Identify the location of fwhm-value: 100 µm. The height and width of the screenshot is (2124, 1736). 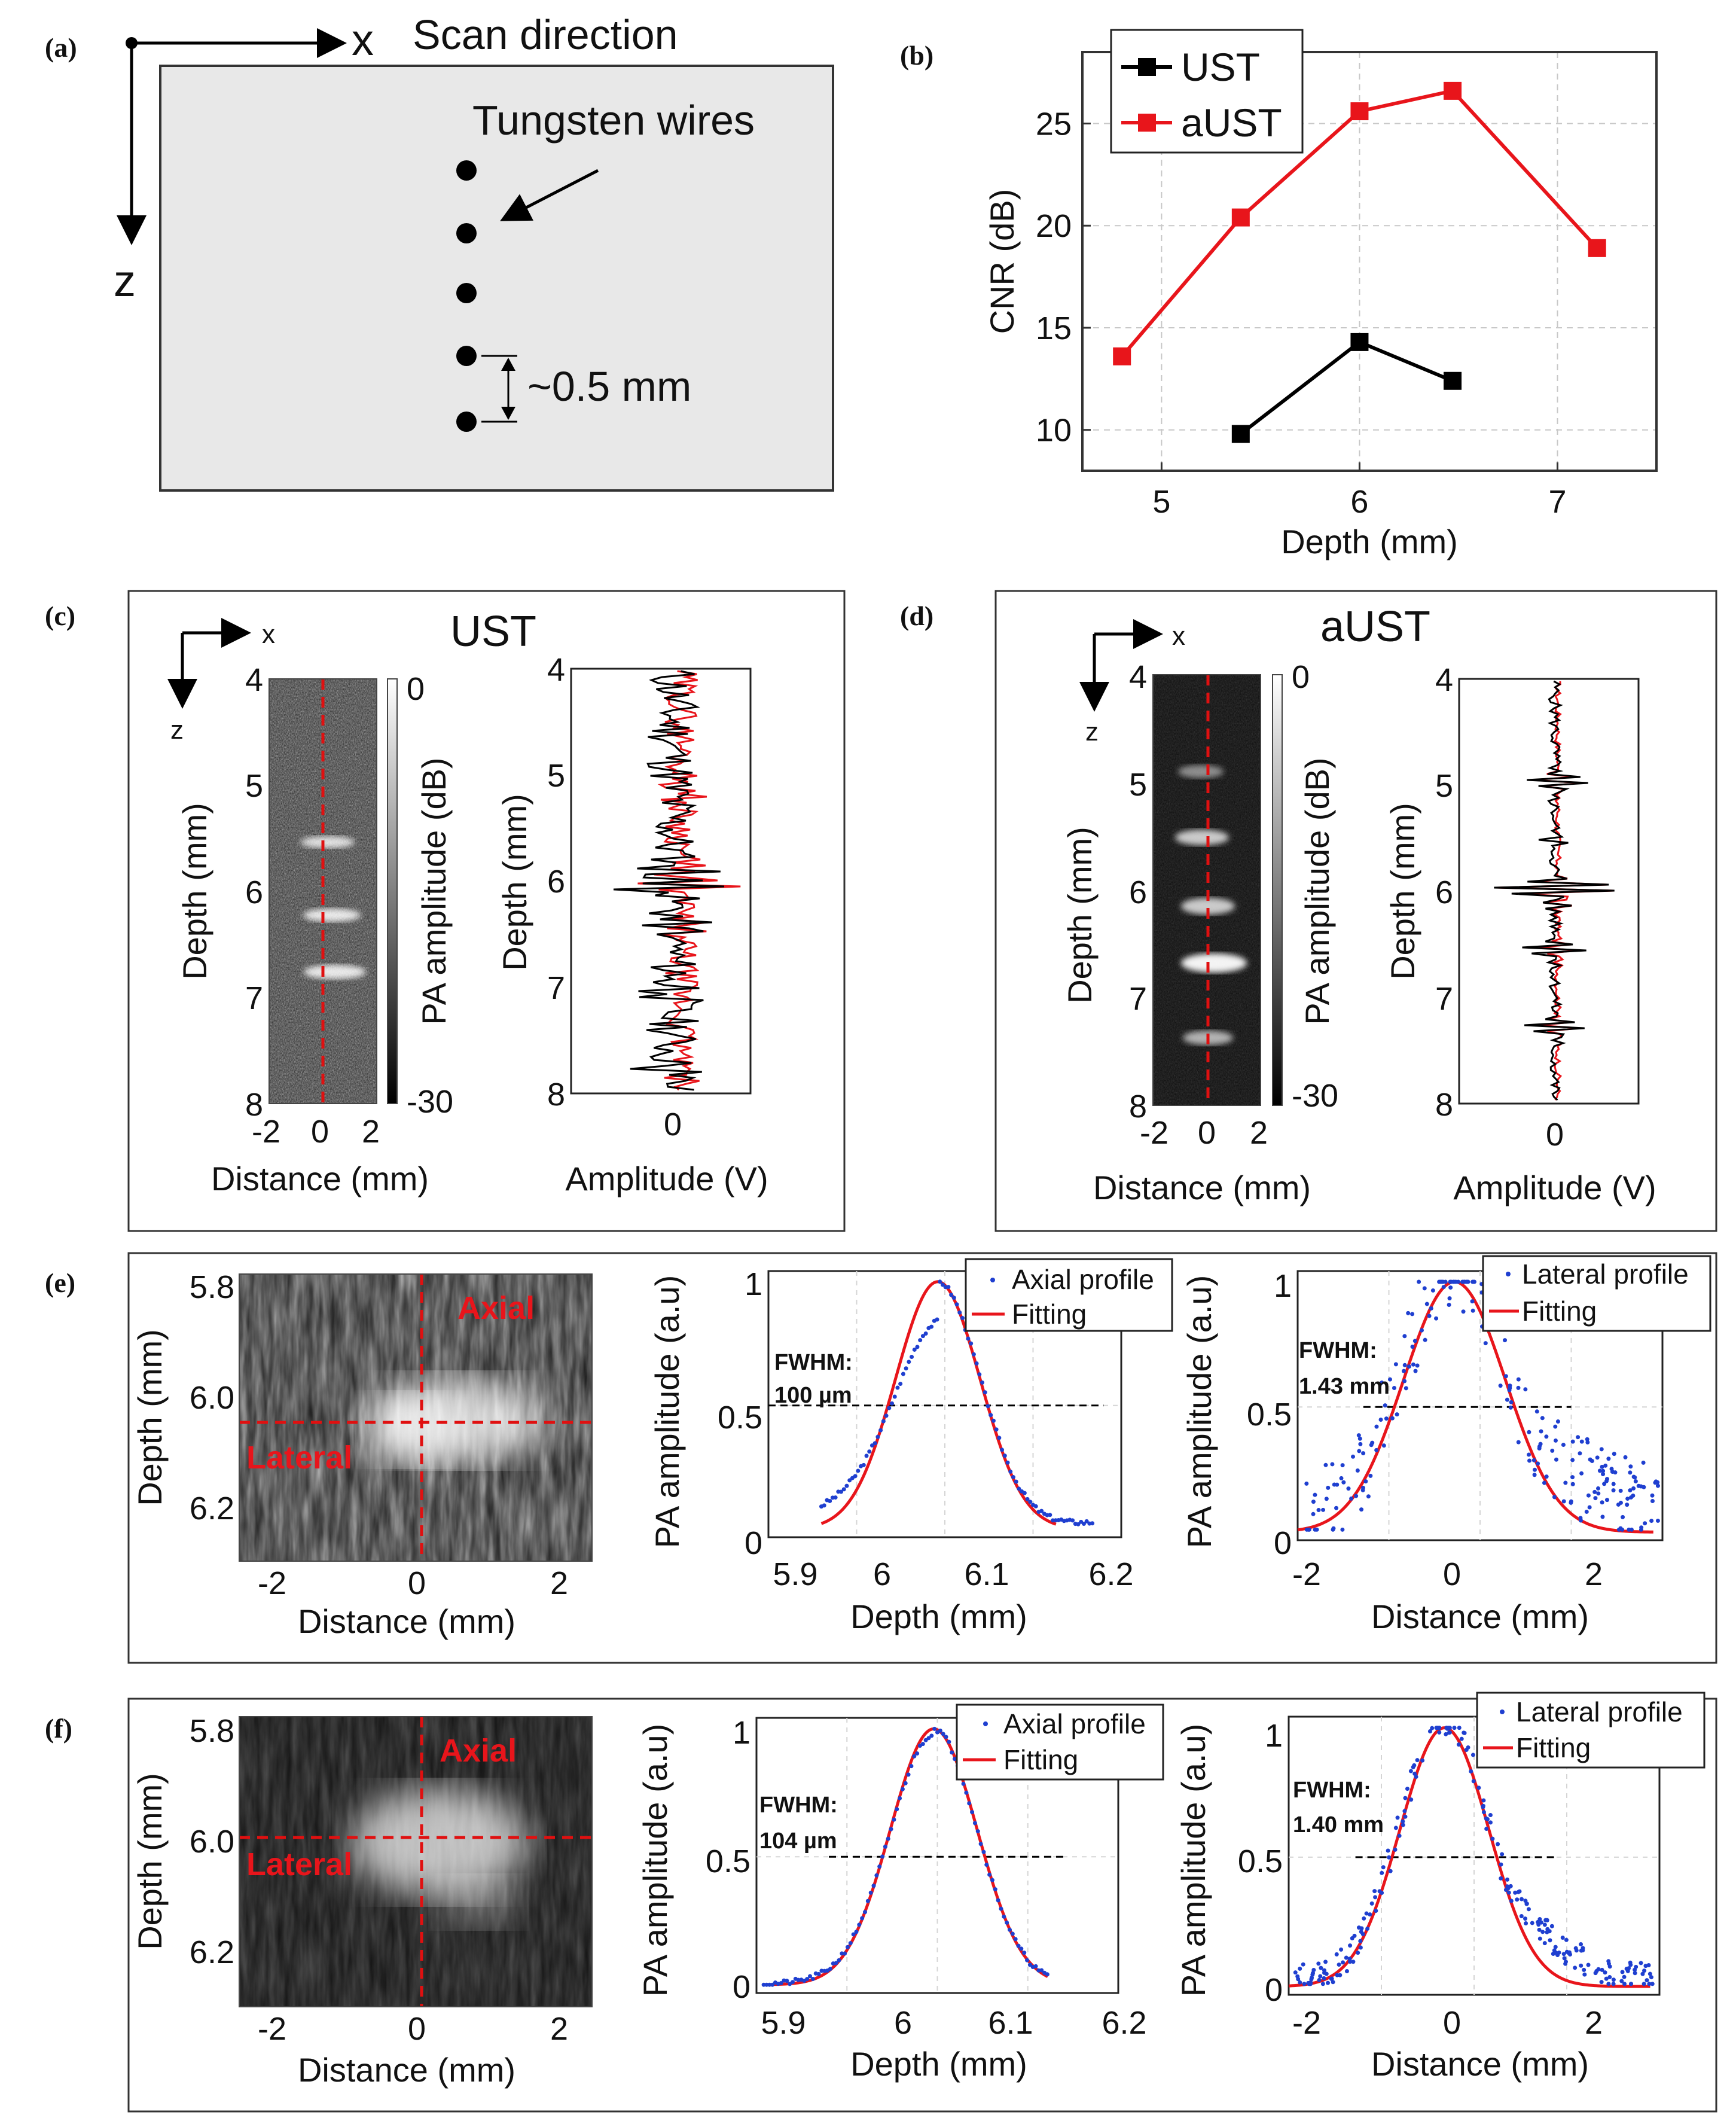
(813, 1395).